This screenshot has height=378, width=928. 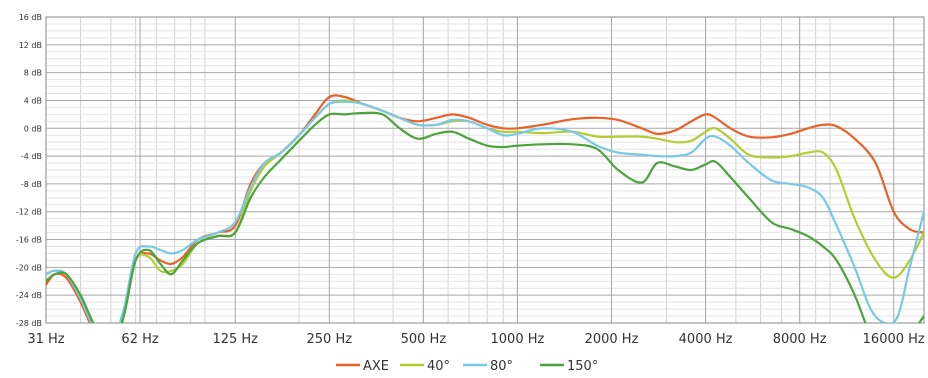 I want to click on y-tick-label: -20 dB, so click(x=29, y=267).